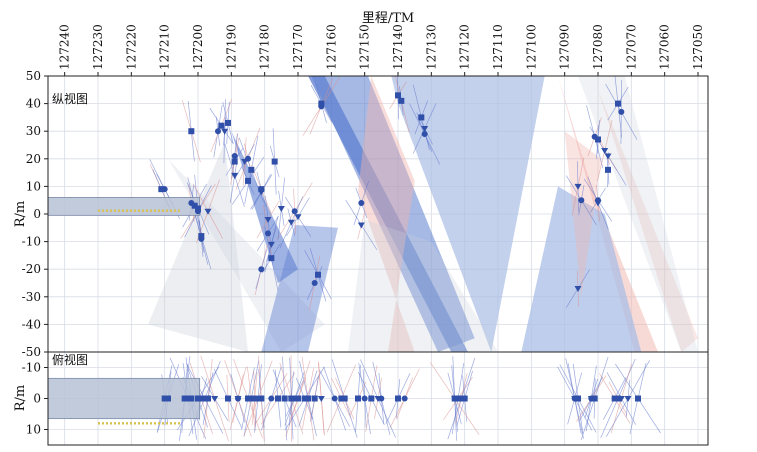 Image resolution: width=757 pixels, height=452 pixels. What do you see at coordinates (331, 47) in the screenshot?
I see `x-tick-label: 127160` at bounding box center [331, 47].